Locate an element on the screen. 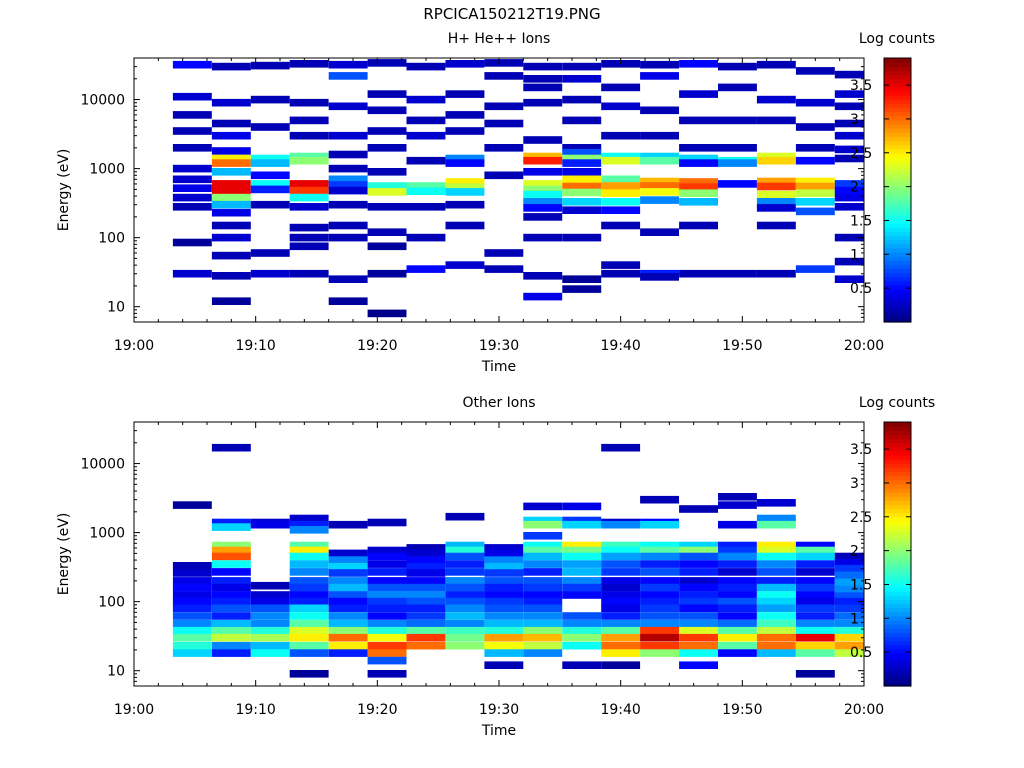 The width and height of the screenshot is (1024, 768). y-tick-label: 10 is located at coordinates (116, 308).